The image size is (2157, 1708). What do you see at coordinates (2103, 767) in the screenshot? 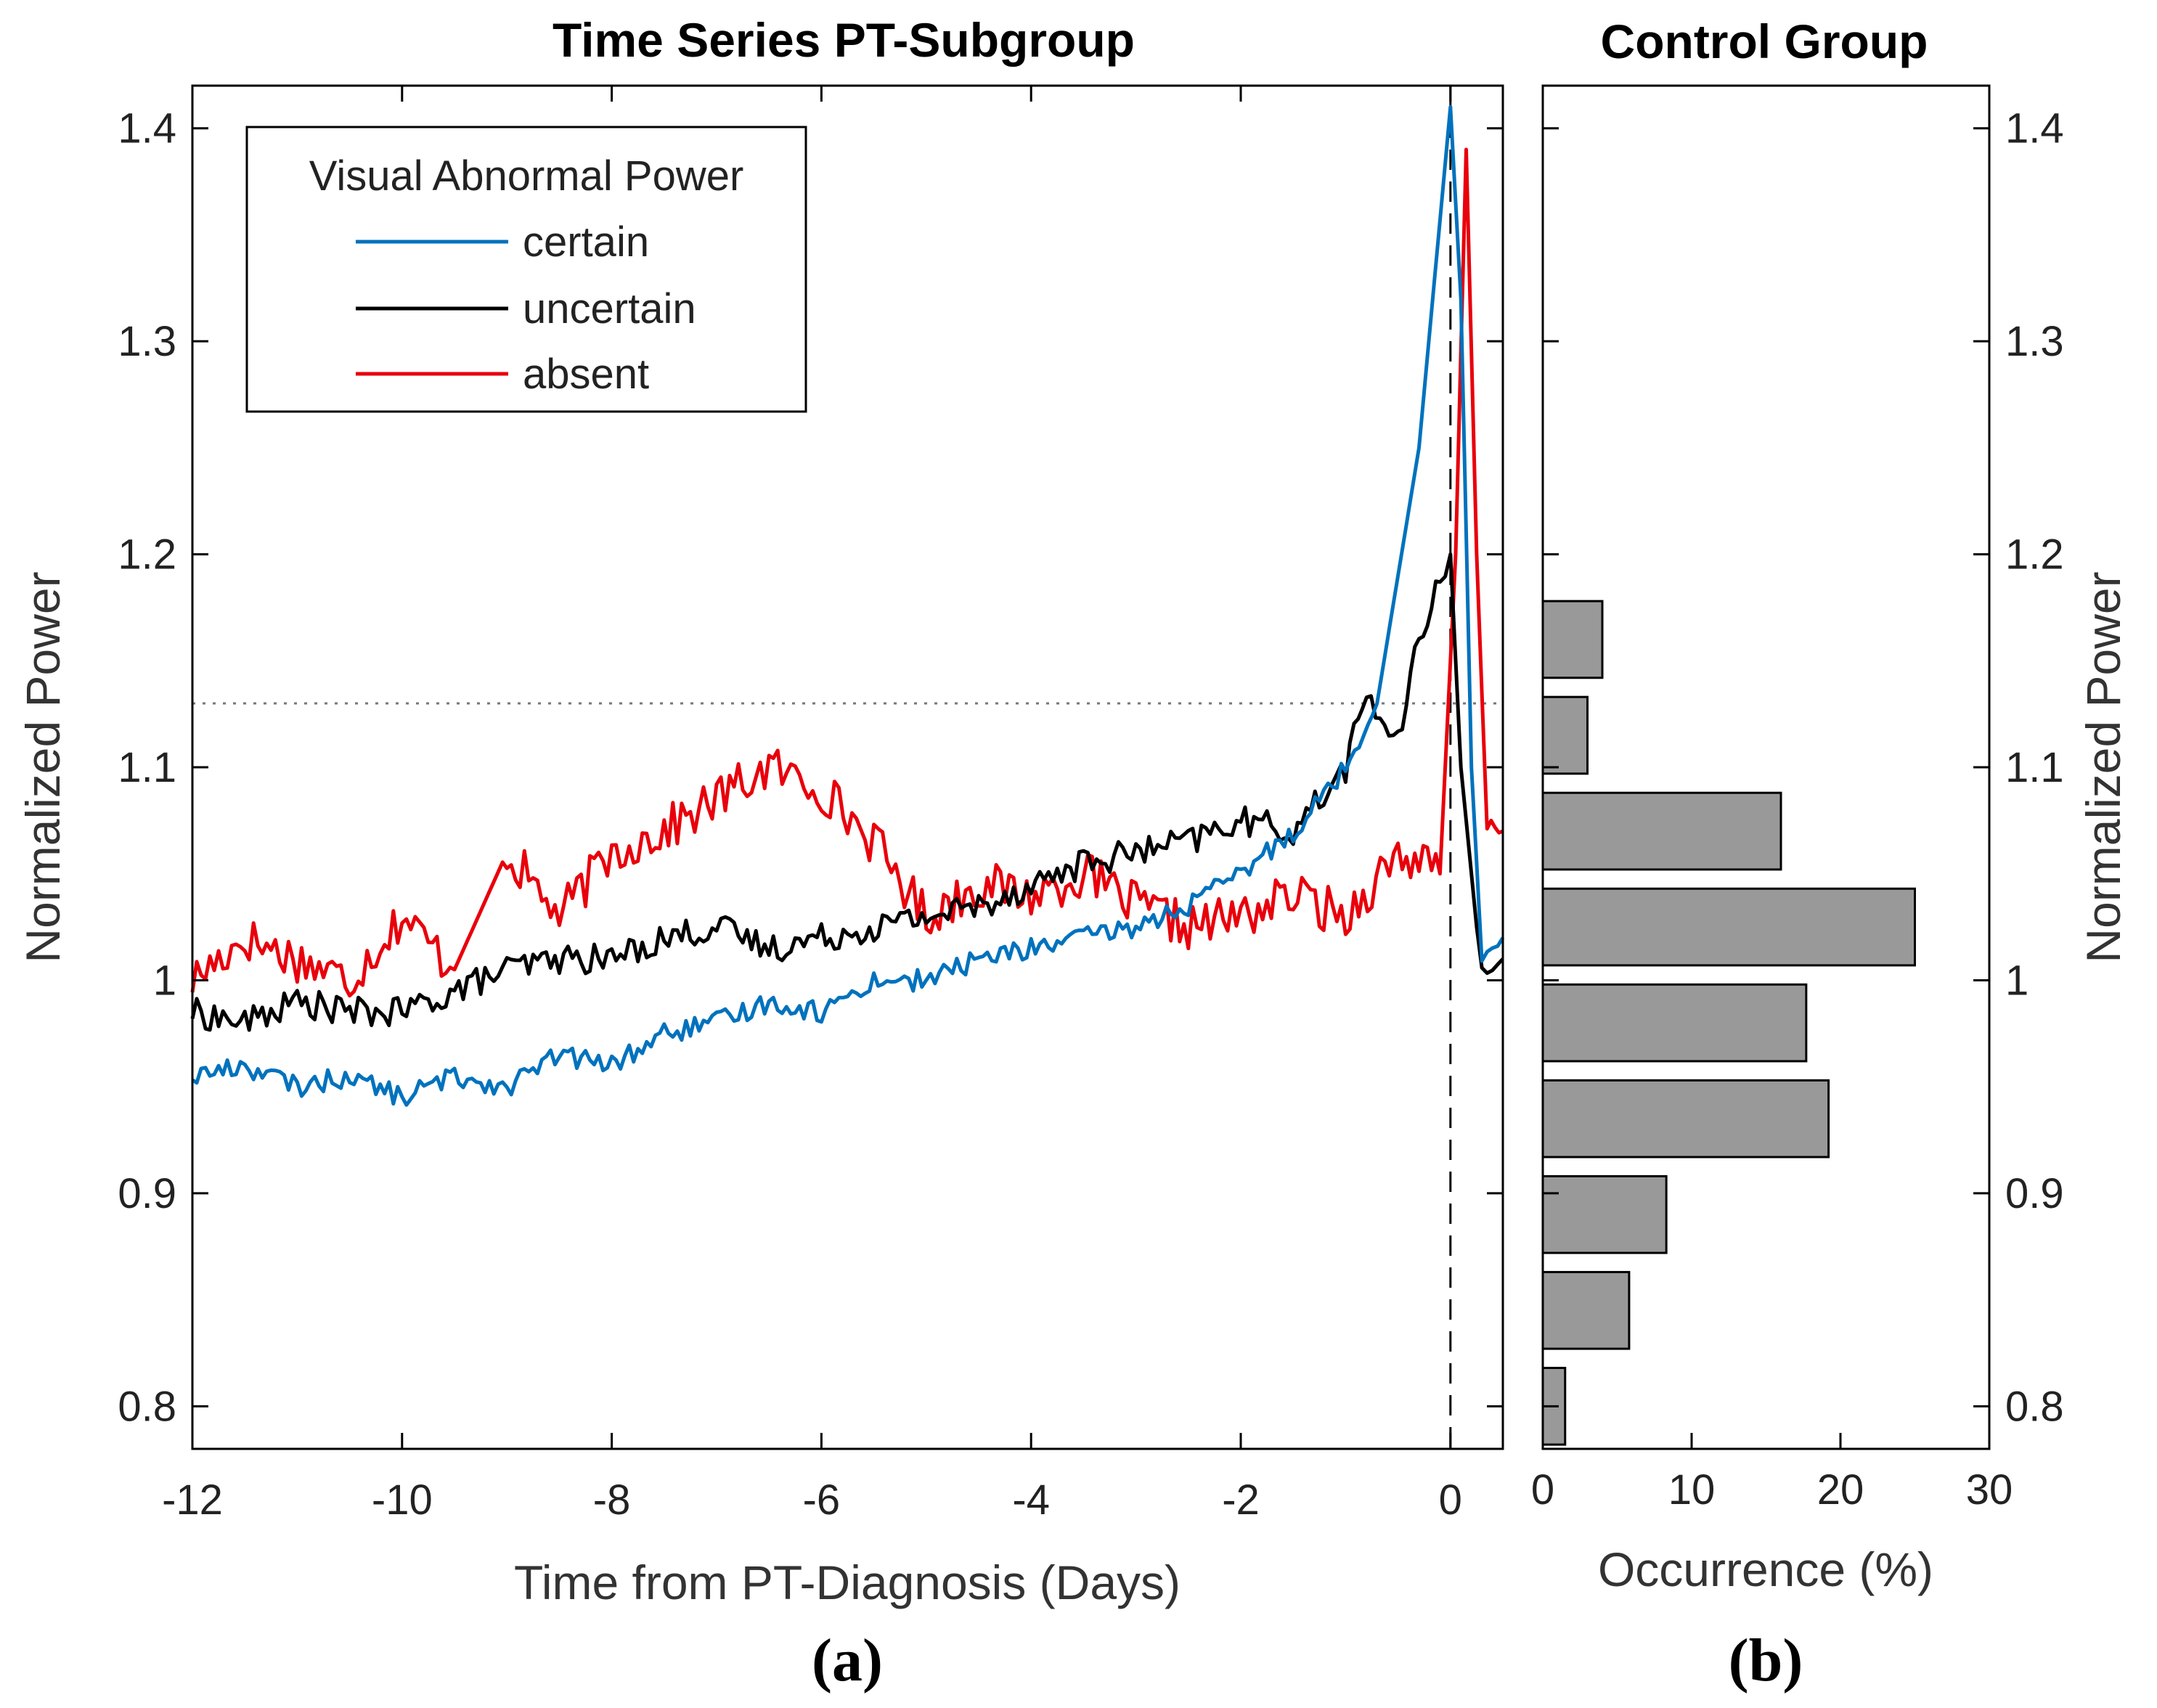
I see `panel-b-y-axis-label: Normalized Power` at bounding box center [2103, 767].